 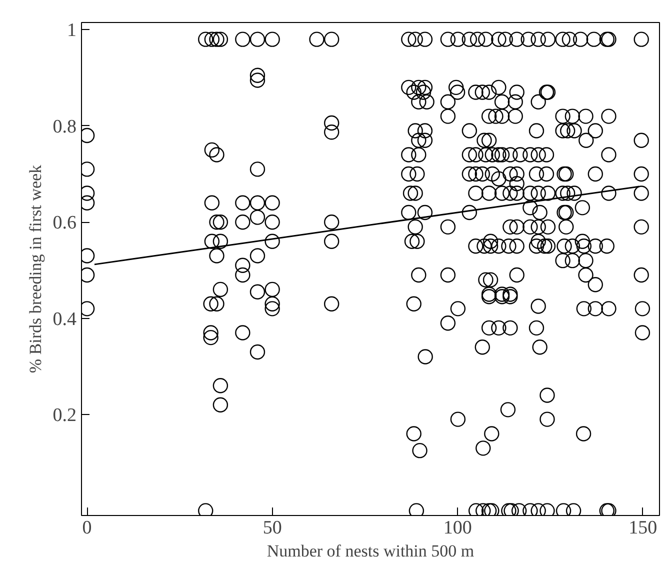 What do you see at coordinates (87, 528) in the screenshot?
I see `x-tick-label: 0` at bounding box center [87, 528].